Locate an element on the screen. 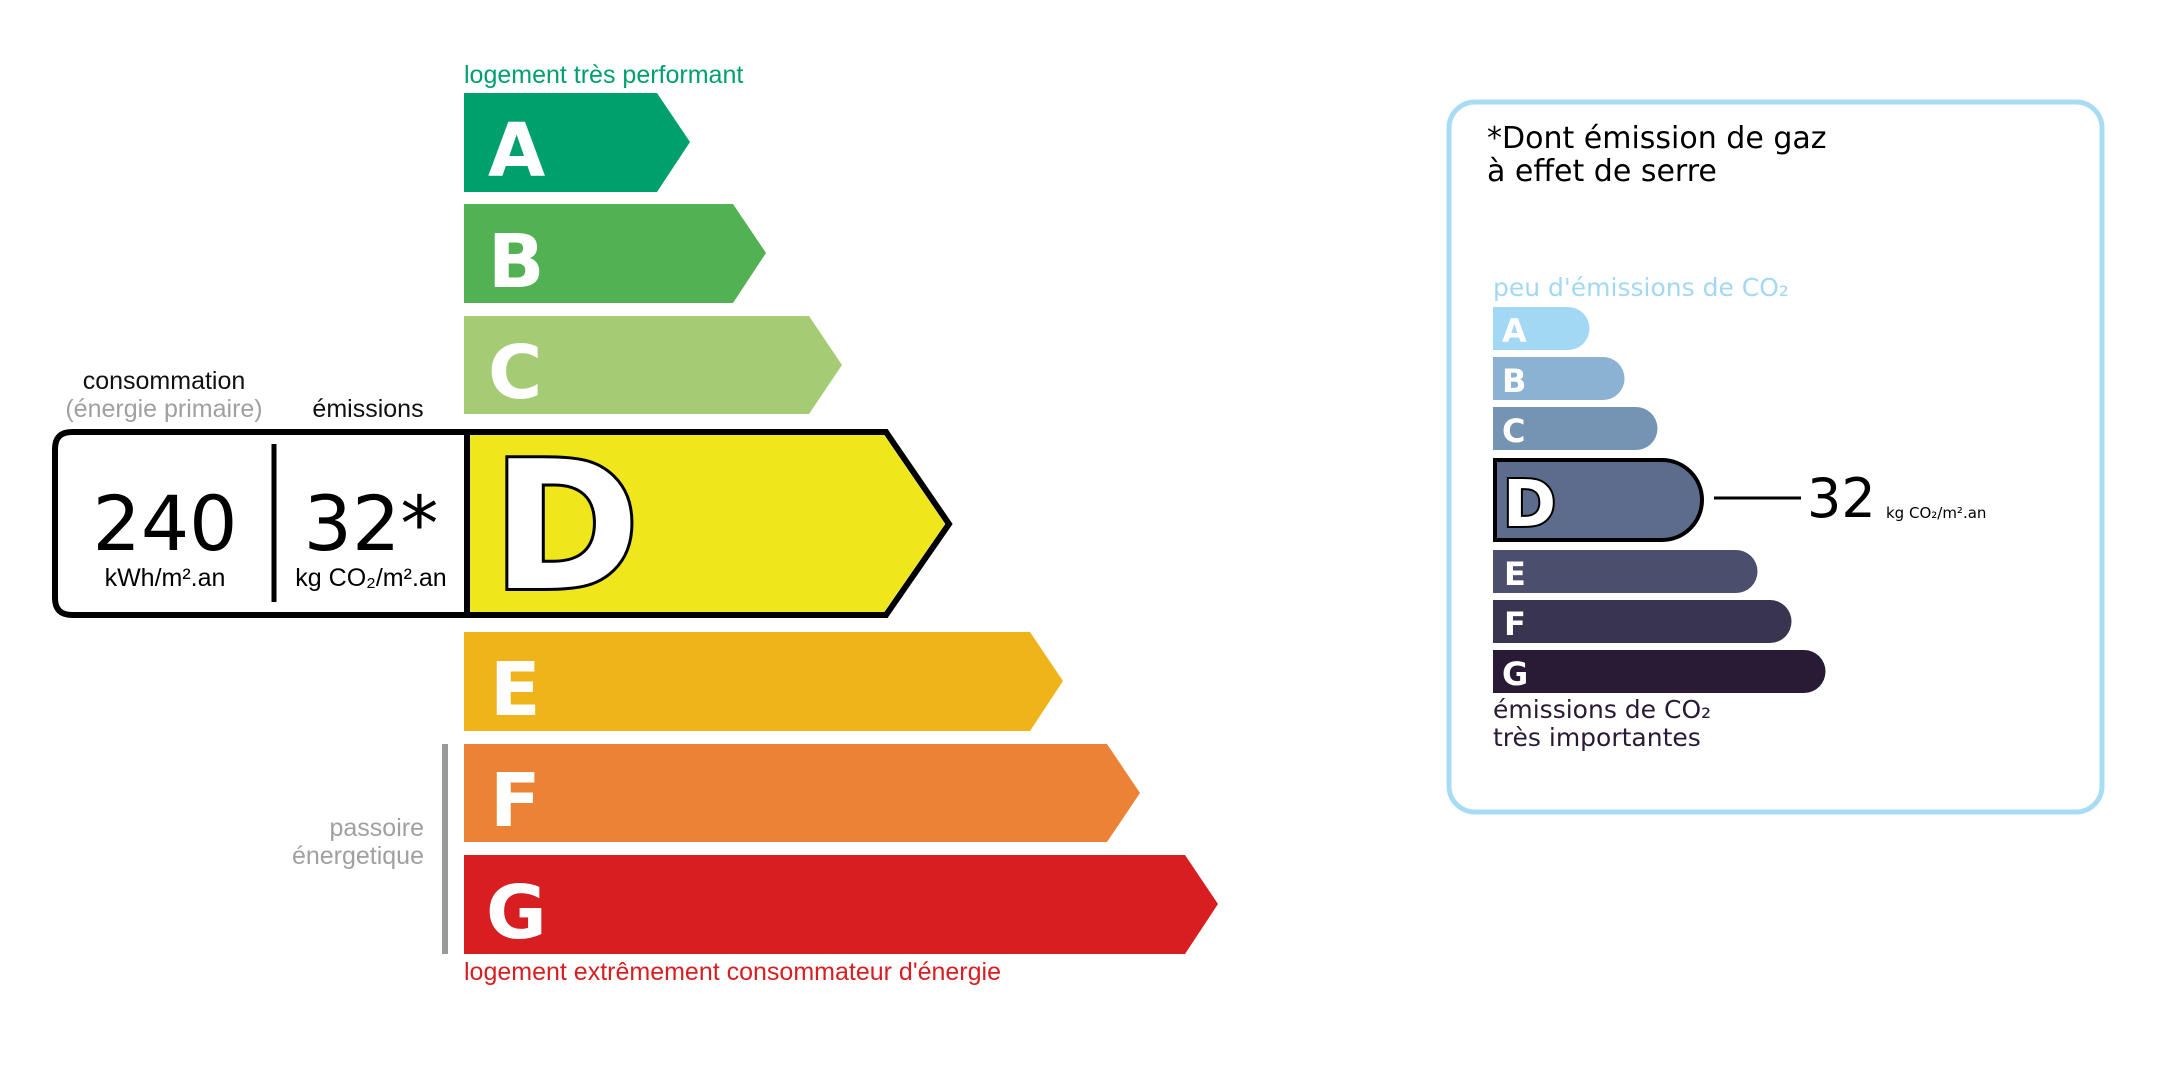 The image size is (2169, 1079). consumption-label: consommation is located at coordinates (164, 381).